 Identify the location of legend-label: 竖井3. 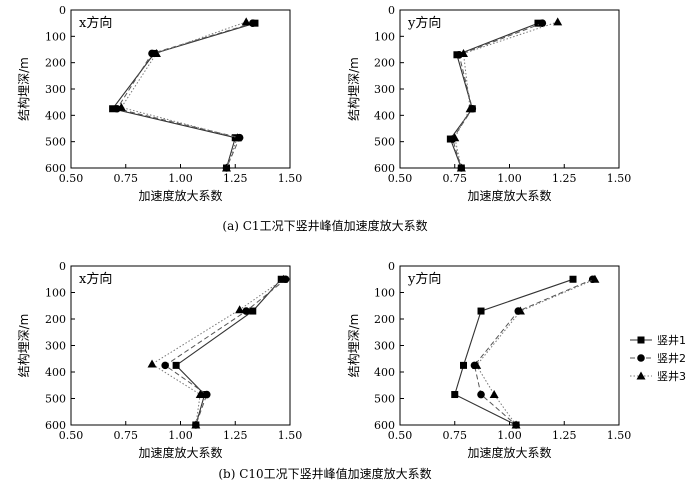
(671, 376).